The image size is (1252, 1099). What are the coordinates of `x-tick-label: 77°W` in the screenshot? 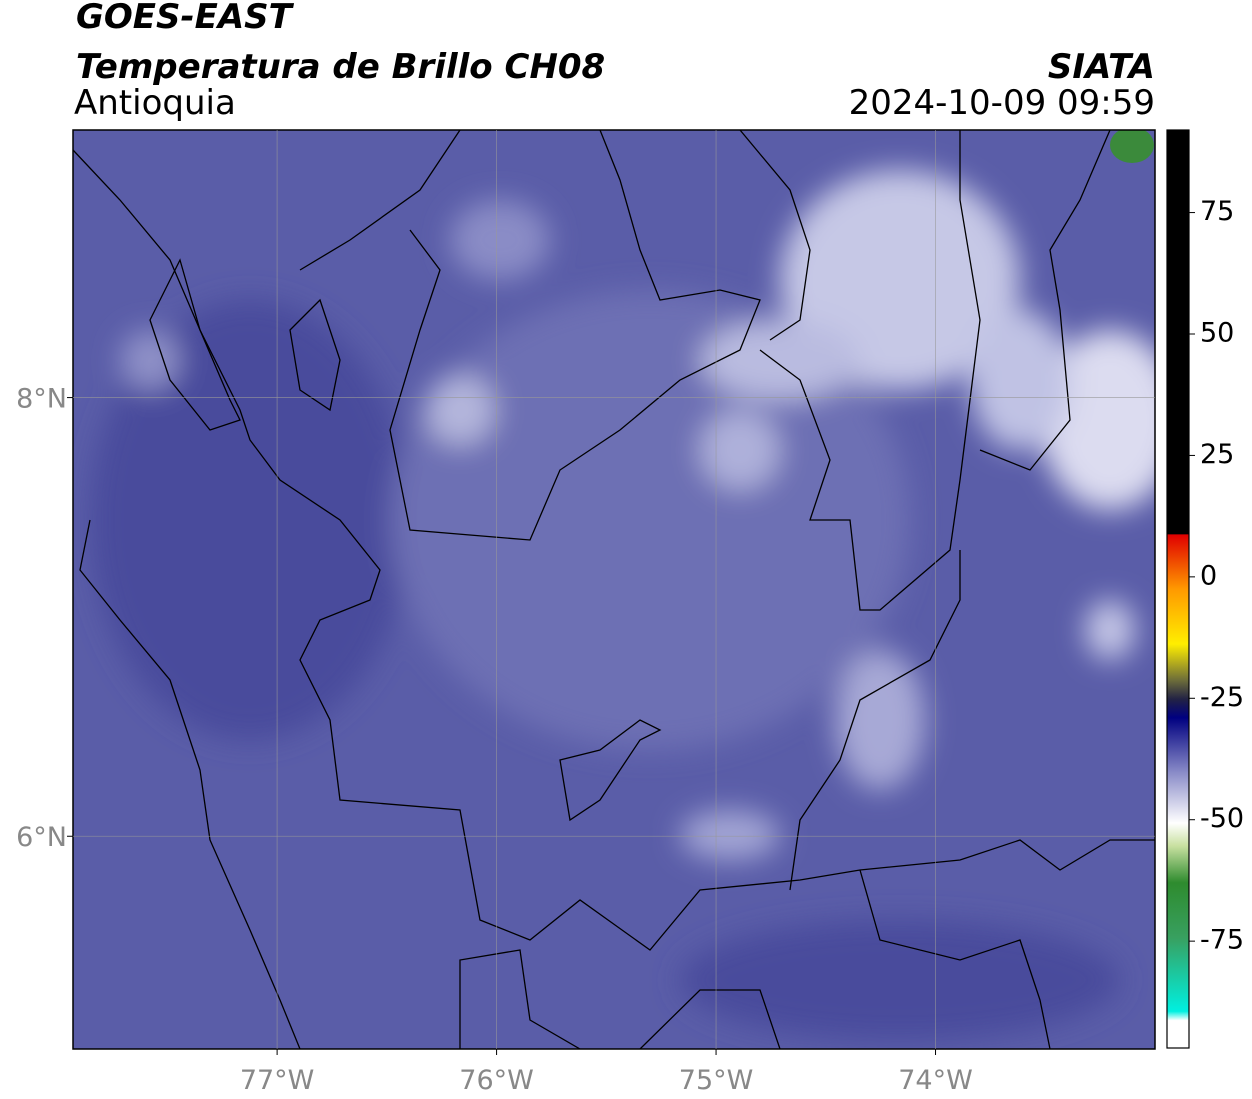 It's located at (277, 1080).